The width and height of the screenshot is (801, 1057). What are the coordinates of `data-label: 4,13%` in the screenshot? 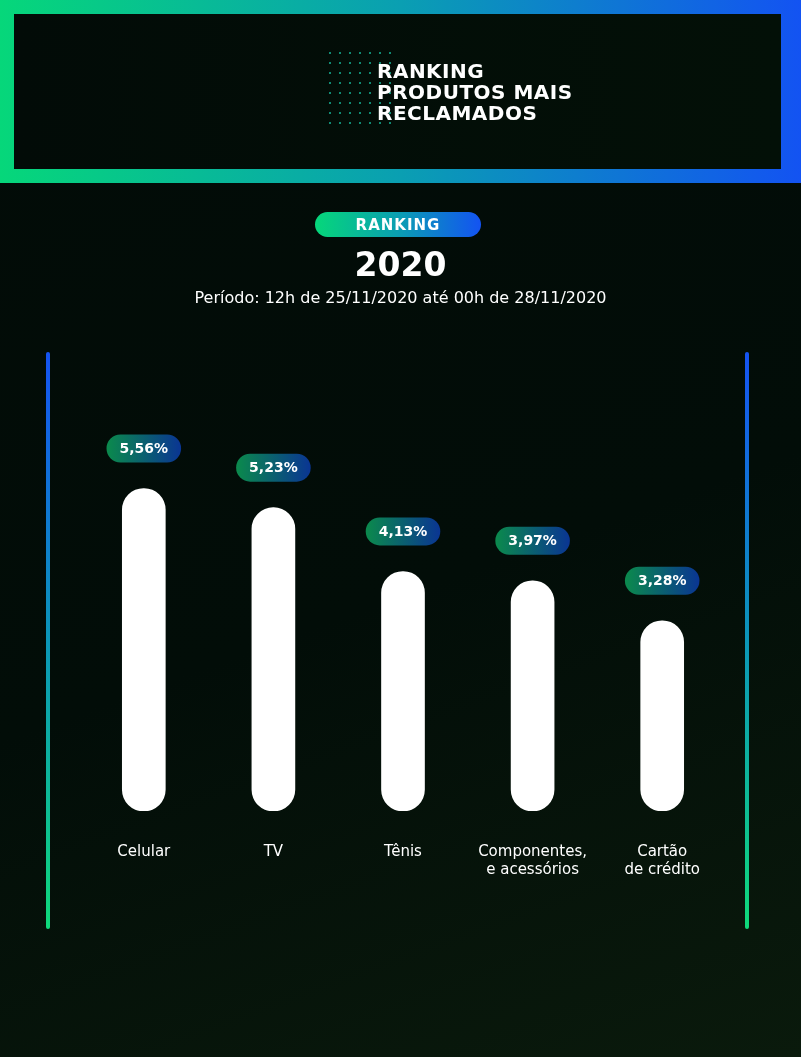 It's located at (403, 531).